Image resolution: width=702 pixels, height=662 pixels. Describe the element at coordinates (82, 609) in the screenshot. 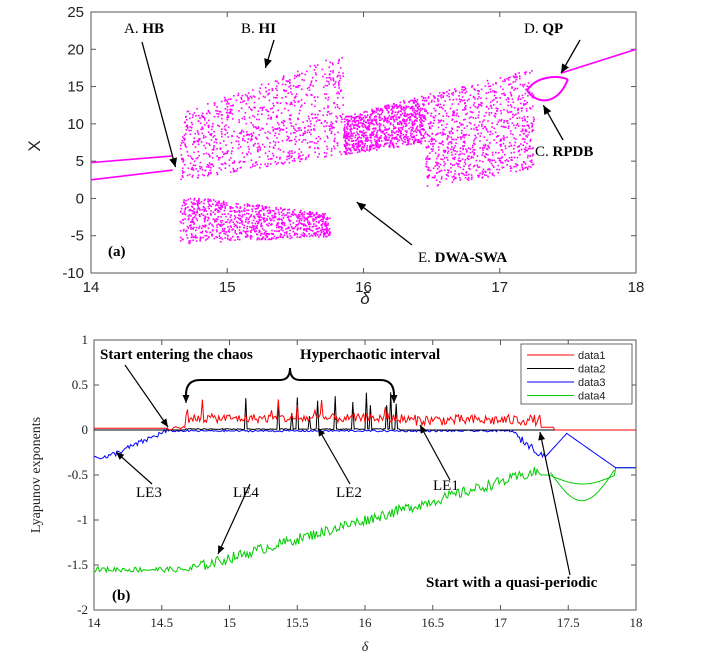

I see `panel-b-ytick-label: -2` at that location.